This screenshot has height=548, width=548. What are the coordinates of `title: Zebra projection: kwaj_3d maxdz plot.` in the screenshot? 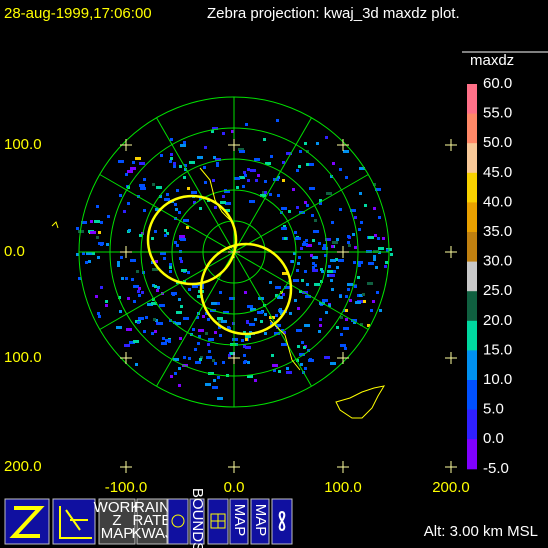 It's located at (333, 13).